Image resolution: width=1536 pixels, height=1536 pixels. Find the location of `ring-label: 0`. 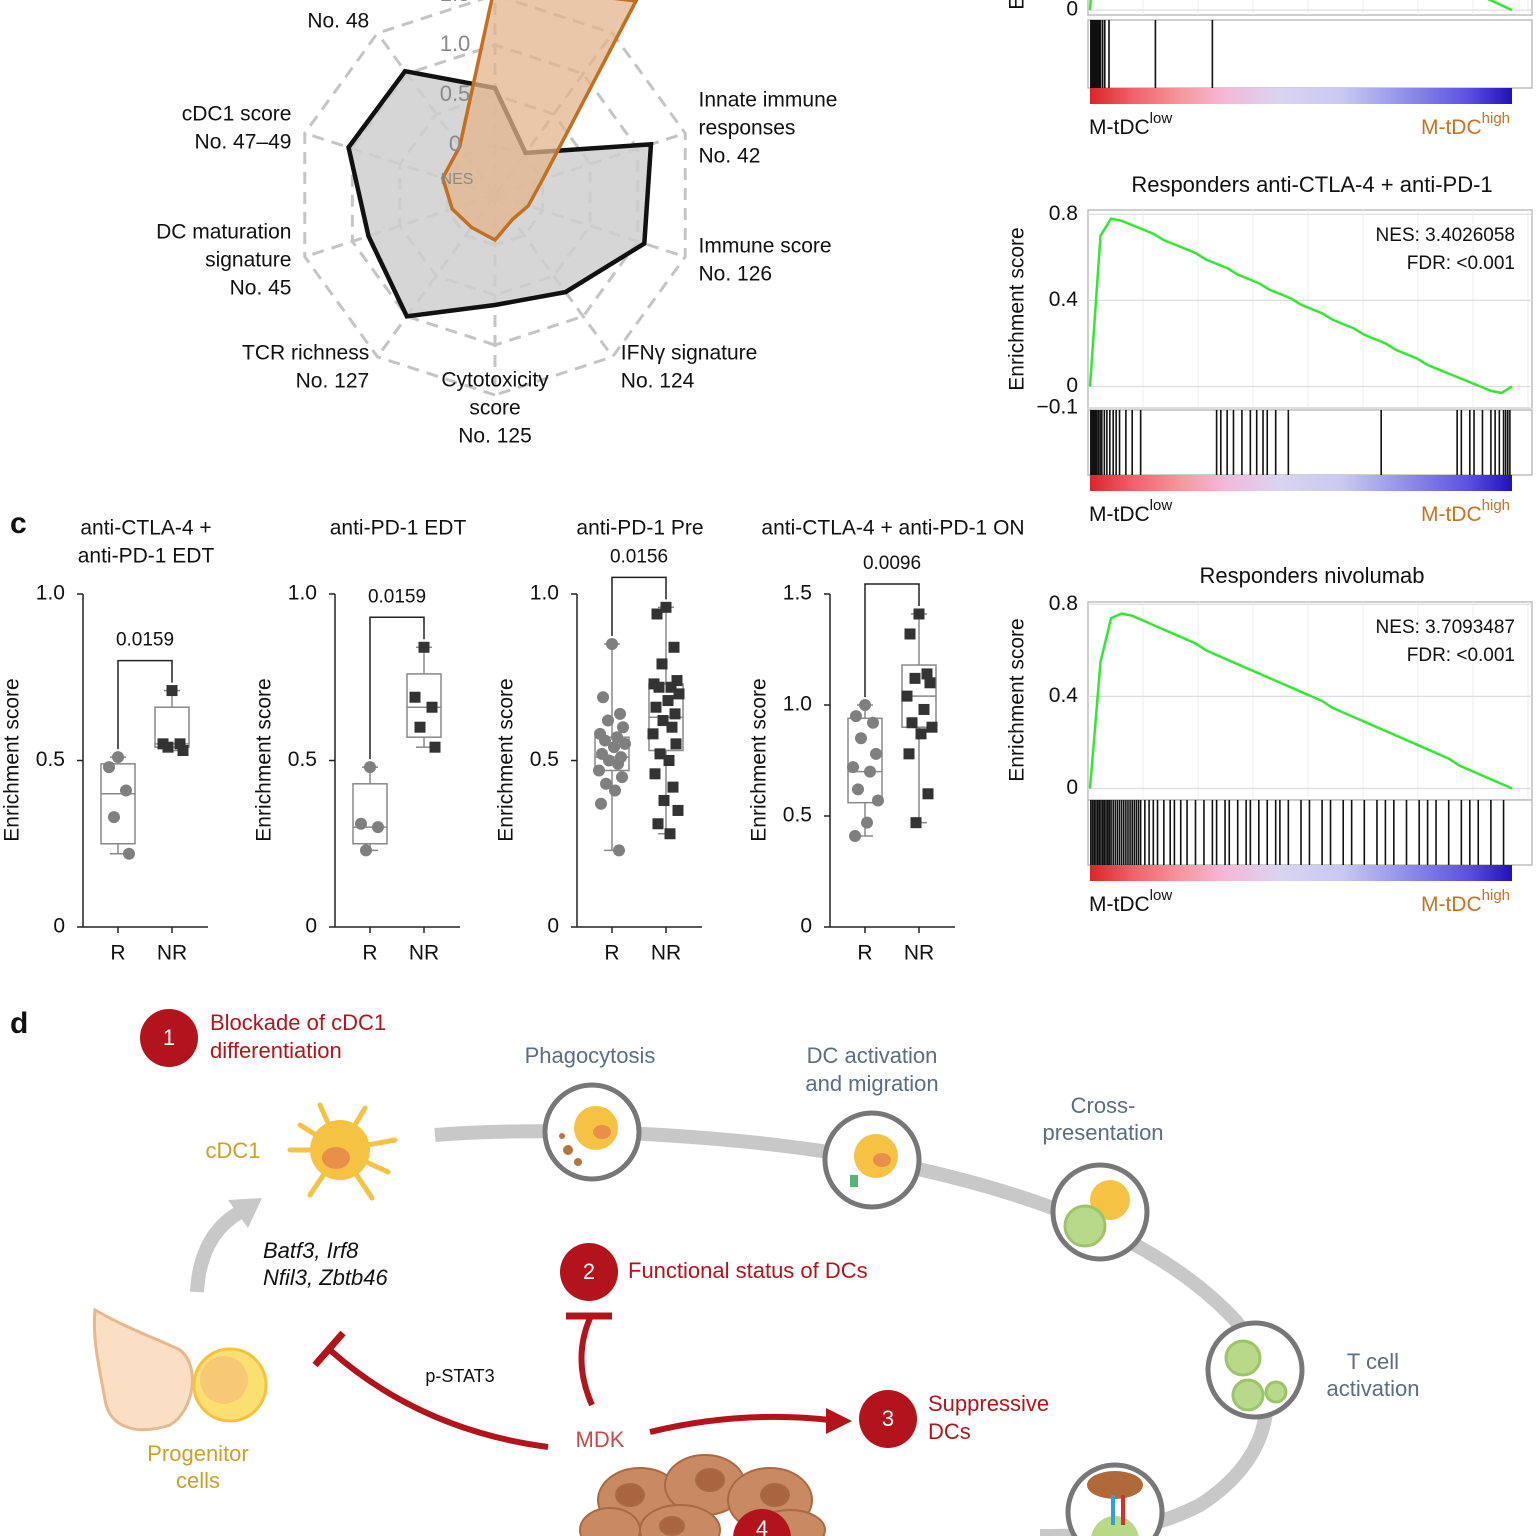

ring-label: 0 is located at coordinates (455, 143).